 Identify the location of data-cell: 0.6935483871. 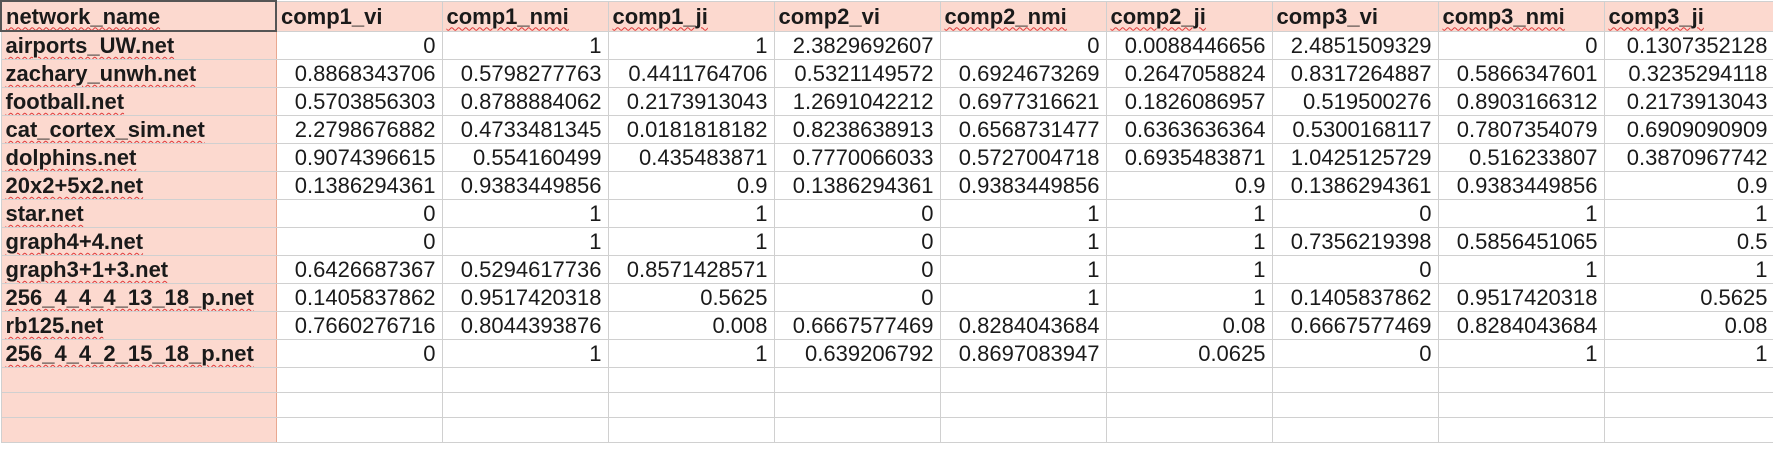
(1189, 157).